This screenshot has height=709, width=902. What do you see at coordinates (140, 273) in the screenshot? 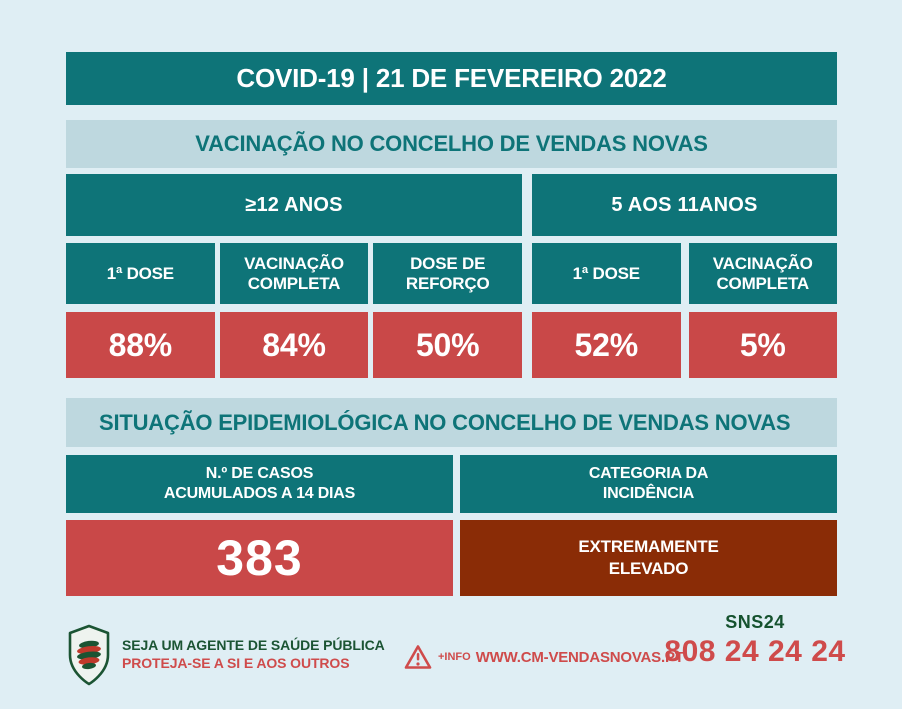
I see `label-12plus-dose1: 1ª DOSE` at bounding box center [140, 273].